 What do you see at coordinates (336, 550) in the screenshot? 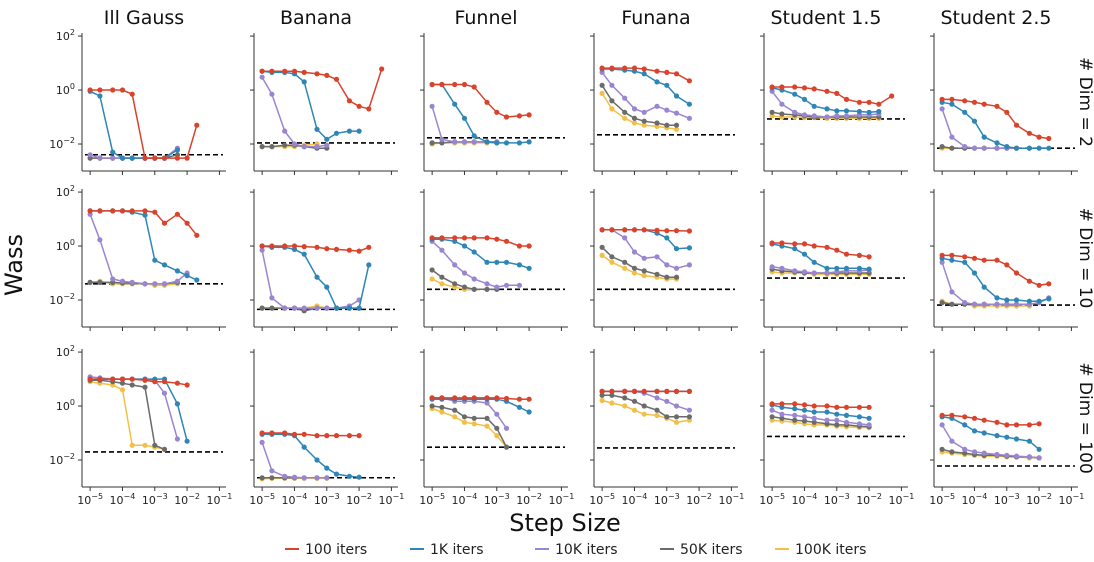
I see `legend-label: 100 iters` at bounding box center [336, 550].